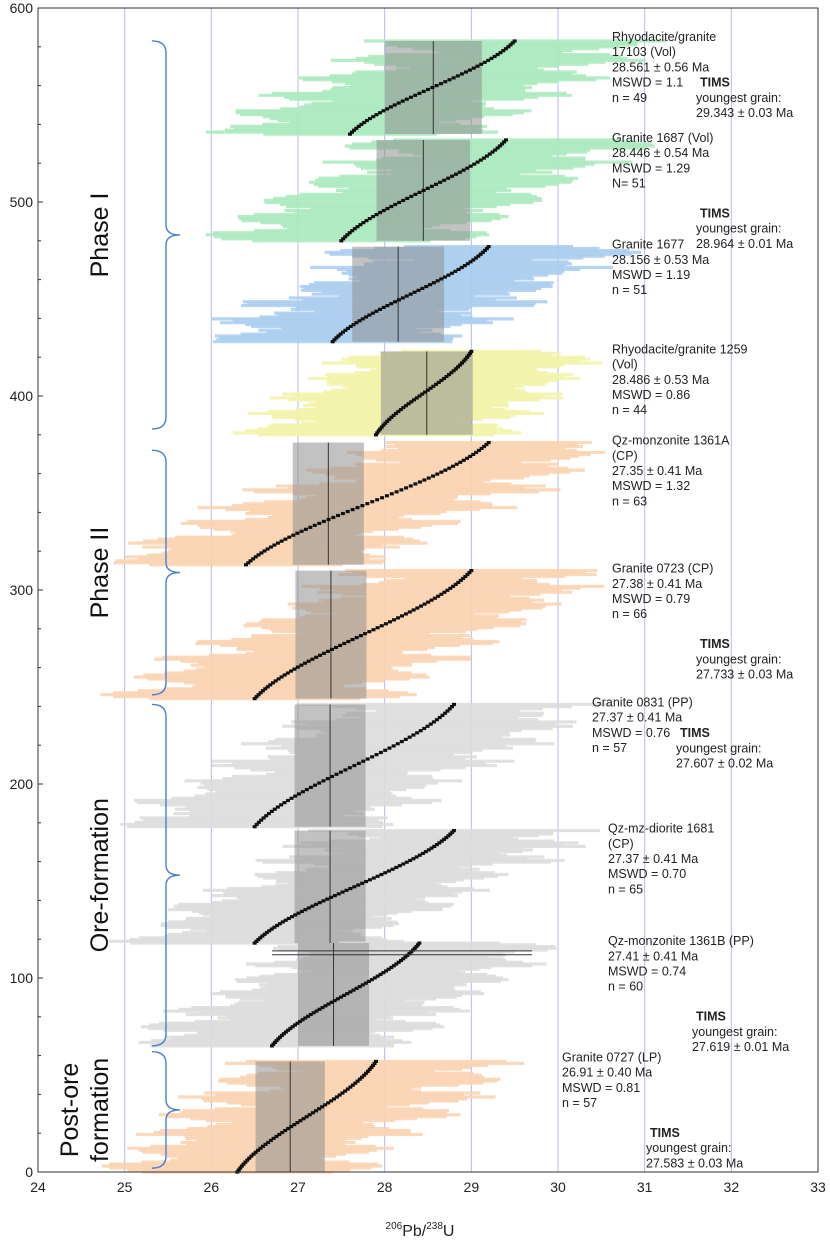  What do you see at coordinates (653, 956) in the screenshot?
I see `sample-label-line: 27.41 ± 0.41 Ma` at bounding box center [653, 956].